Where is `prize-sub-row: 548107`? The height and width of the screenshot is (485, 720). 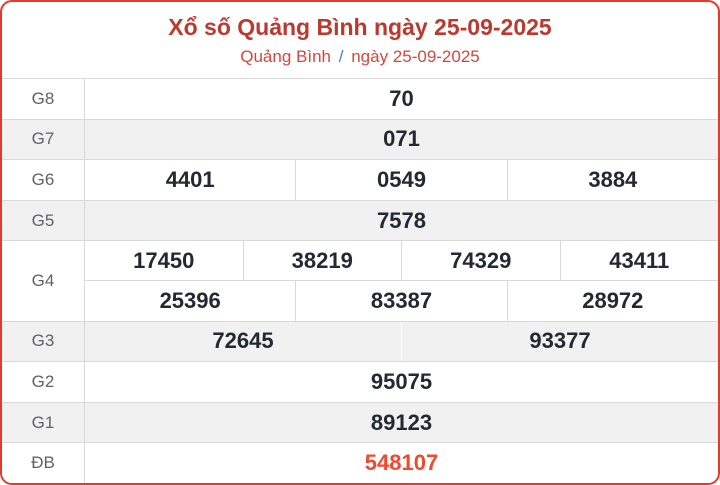
prize-sub-row: 548107 is located at coordinates (401, 463).